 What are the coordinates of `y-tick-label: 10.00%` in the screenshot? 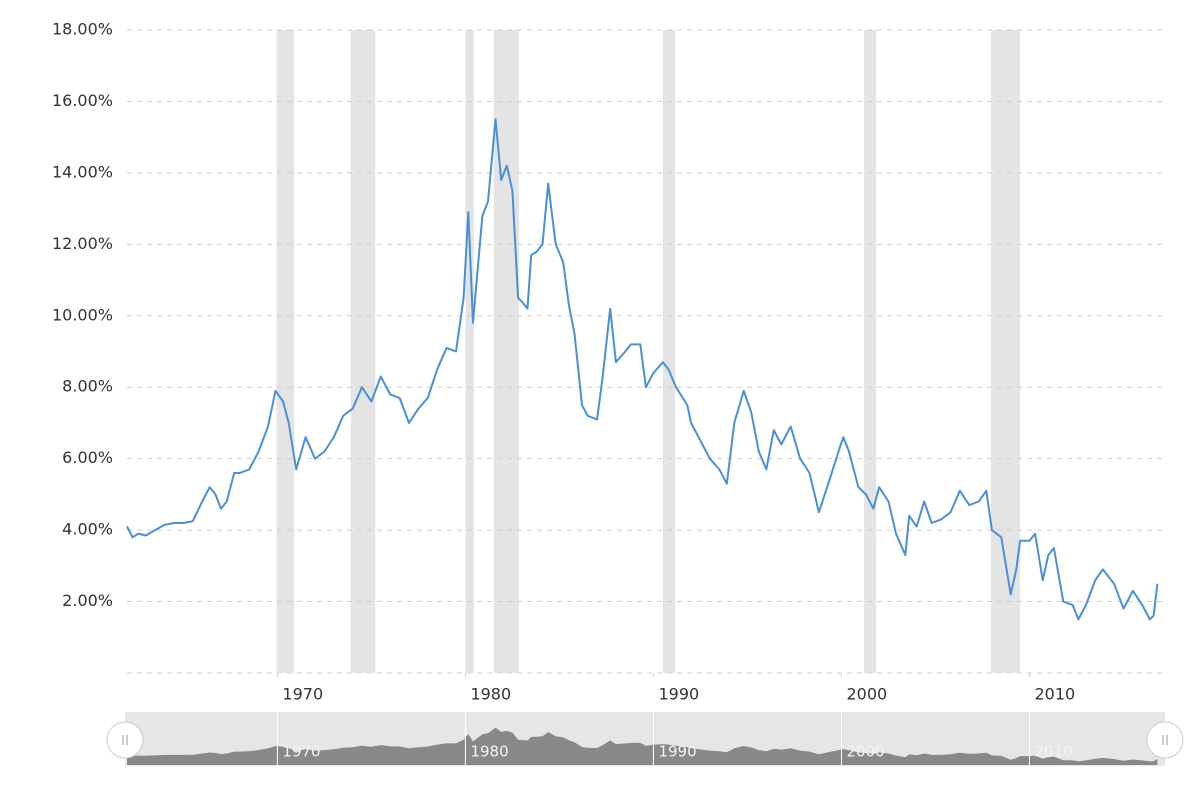 It's located at (82, 314).